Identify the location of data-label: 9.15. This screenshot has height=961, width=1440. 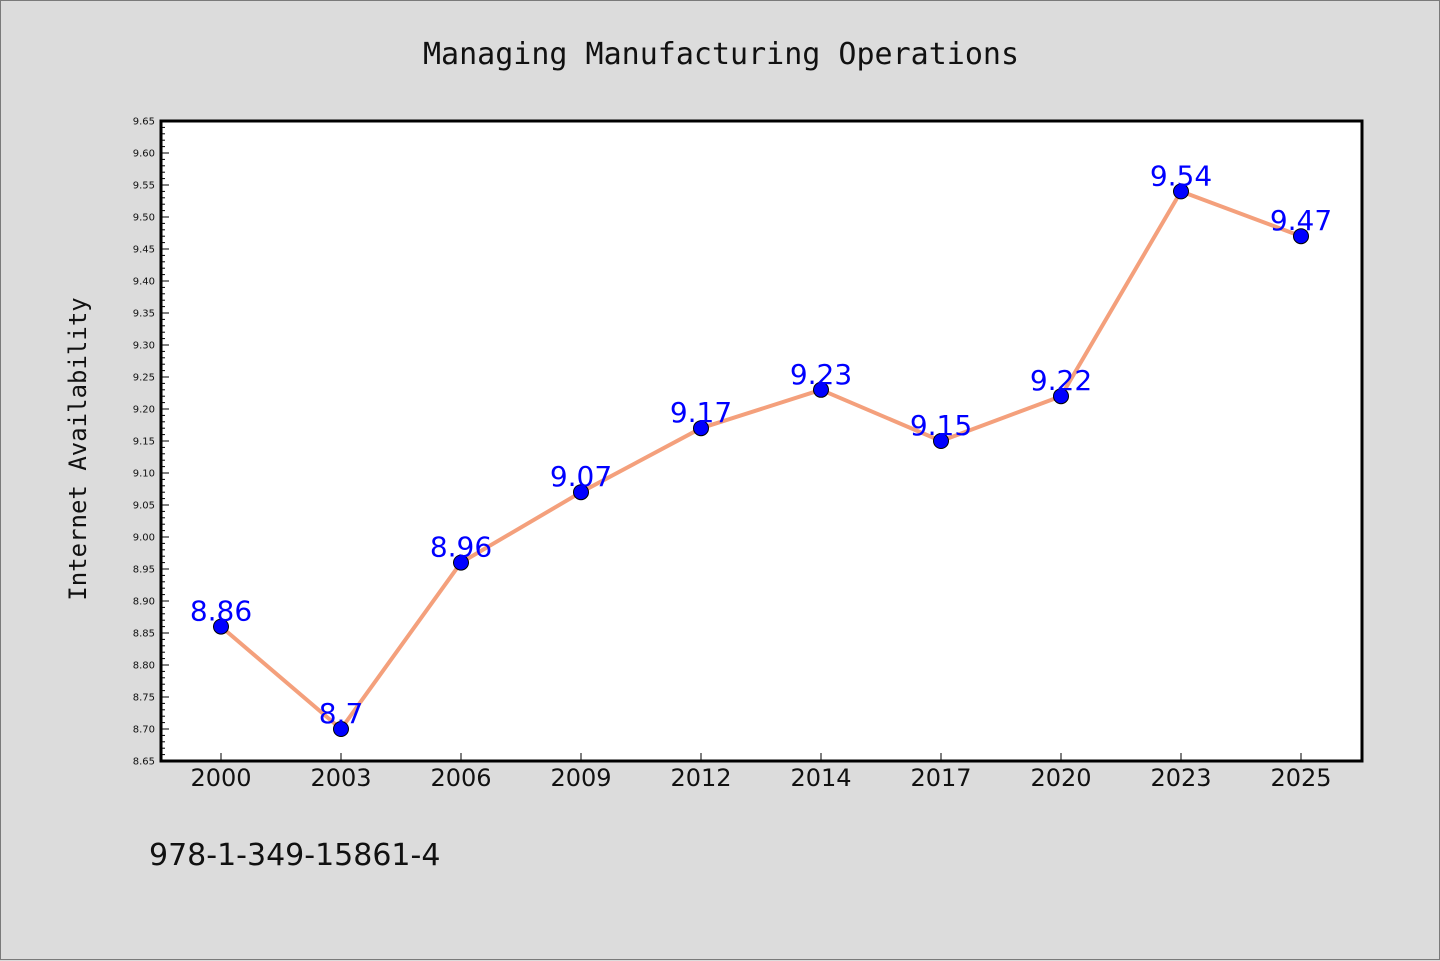
(941, 425).